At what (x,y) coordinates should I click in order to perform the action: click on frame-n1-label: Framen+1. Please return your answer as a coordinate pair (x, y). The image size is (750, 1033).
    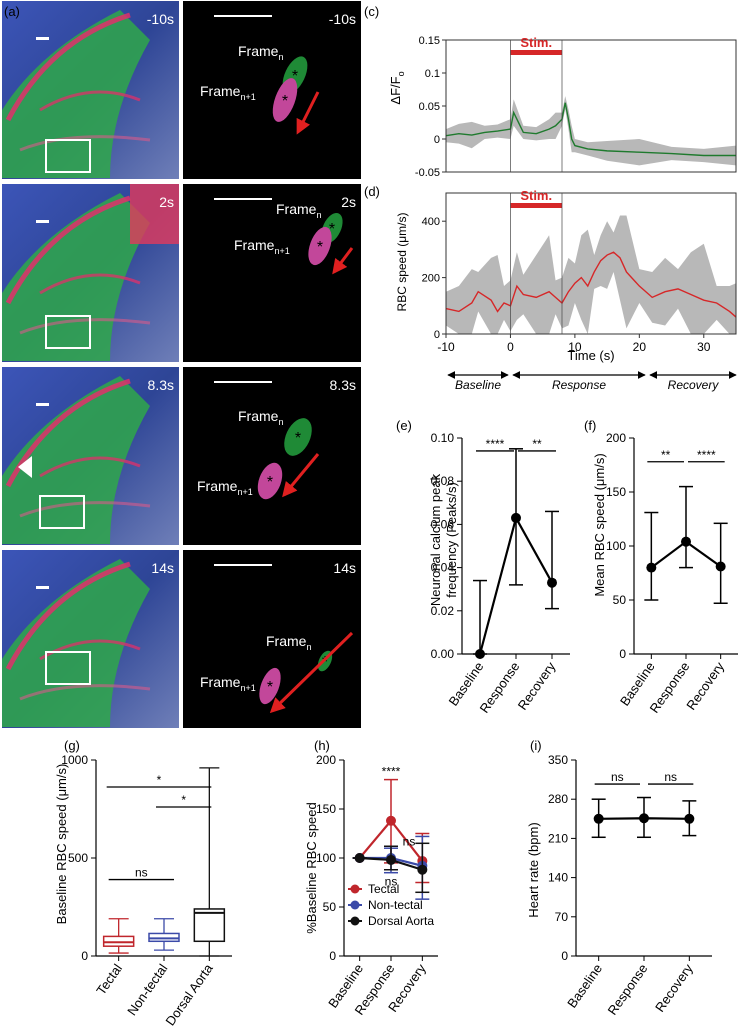
    Looking at the image, I should click on (225, 487).